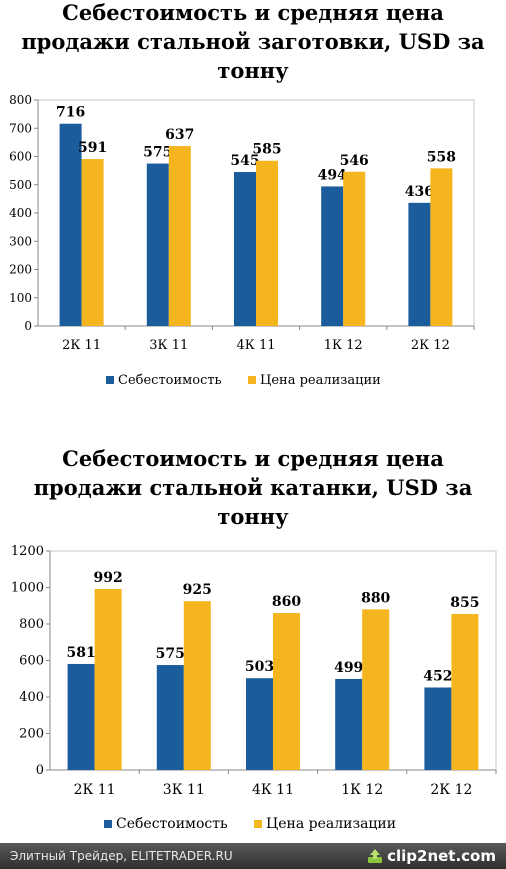 This screenshot has width=506, height=869. Describe the element at coordinates (179, 135) in the screenshot. I see `data-label: 637` at that location.